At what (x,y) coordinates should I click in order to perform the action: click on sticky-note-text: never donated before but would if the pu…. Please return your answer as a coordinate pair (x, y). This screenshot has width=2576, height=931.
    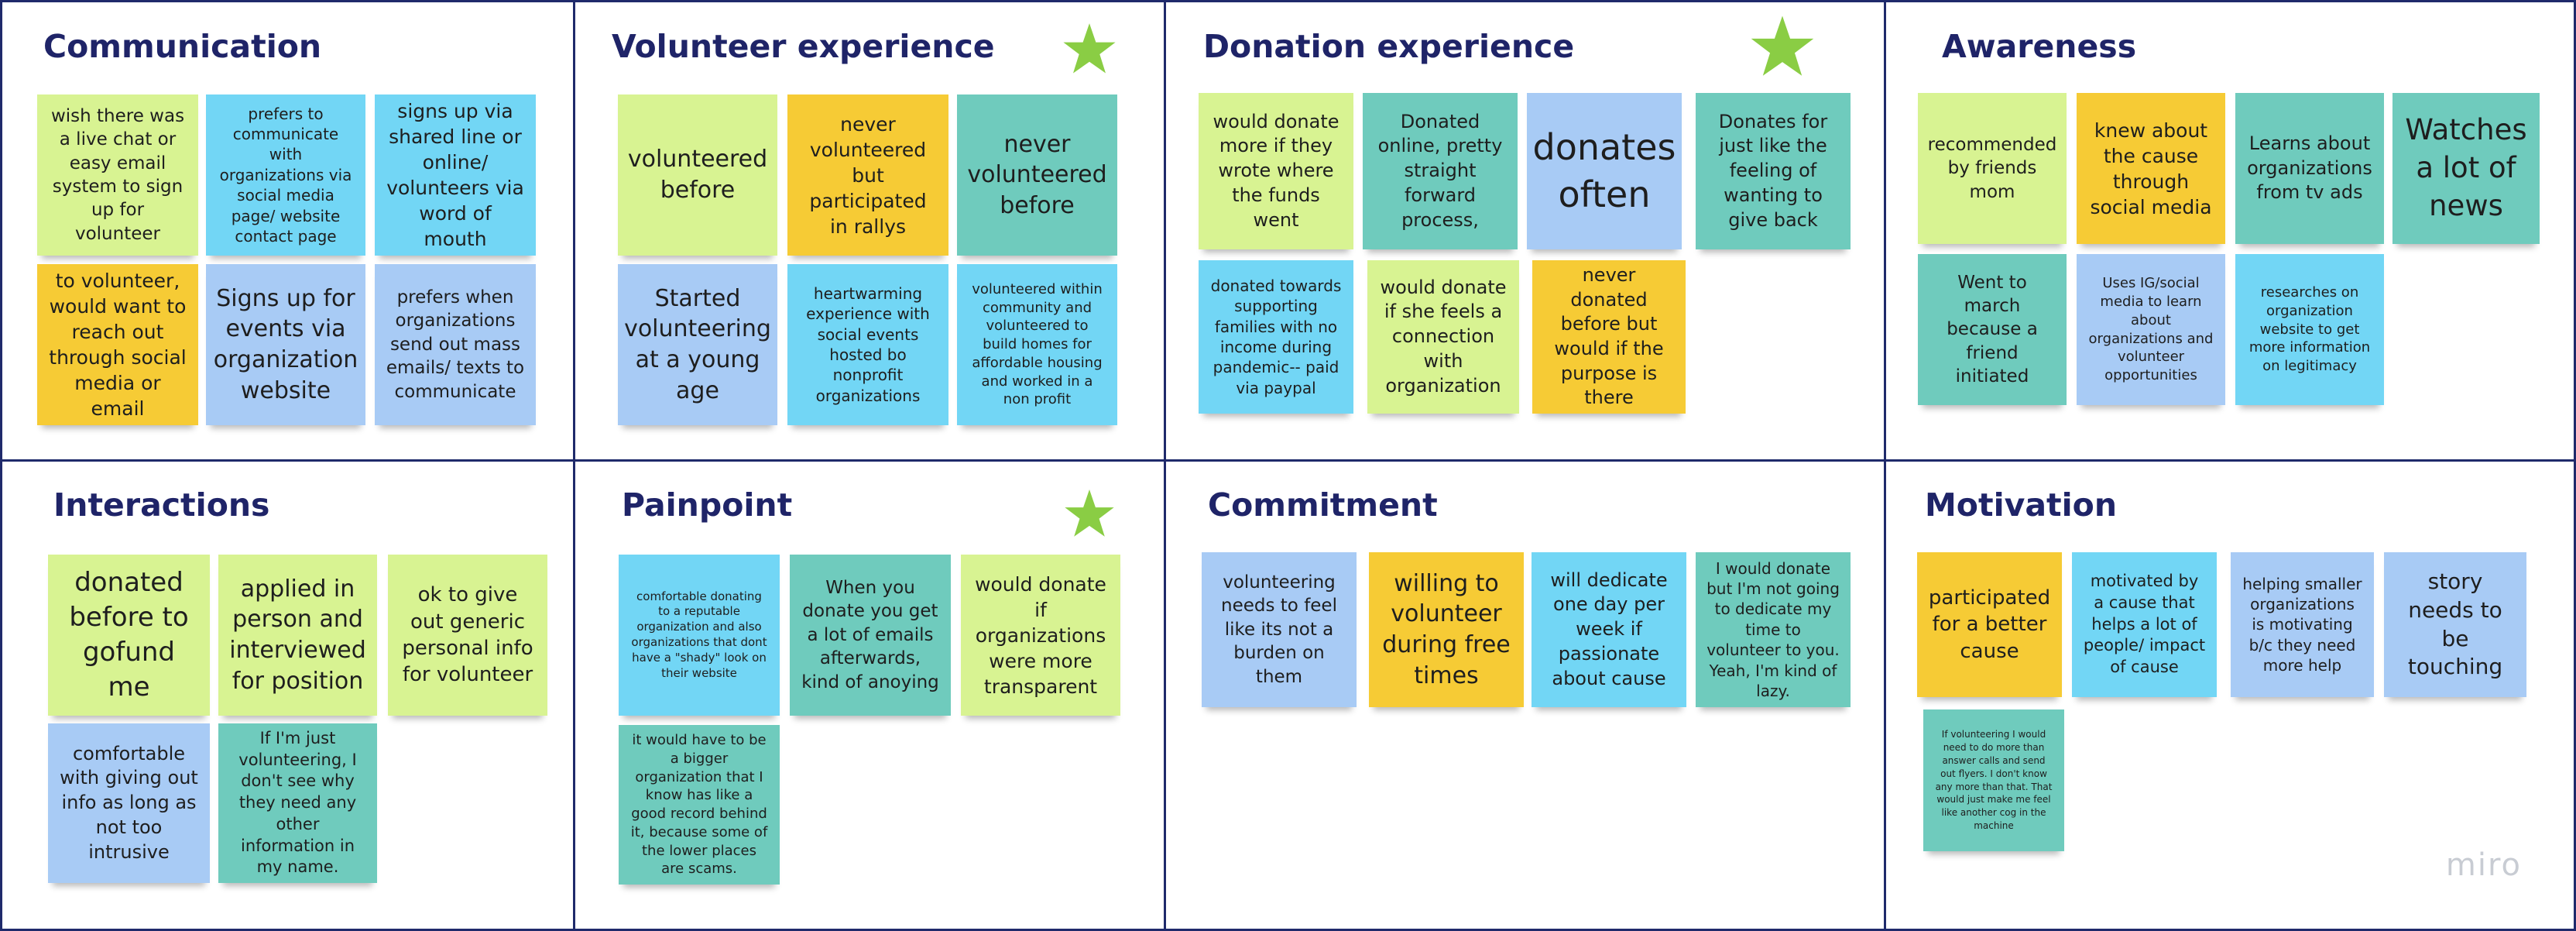
    Looking at the image, I should click on (1609, 336).